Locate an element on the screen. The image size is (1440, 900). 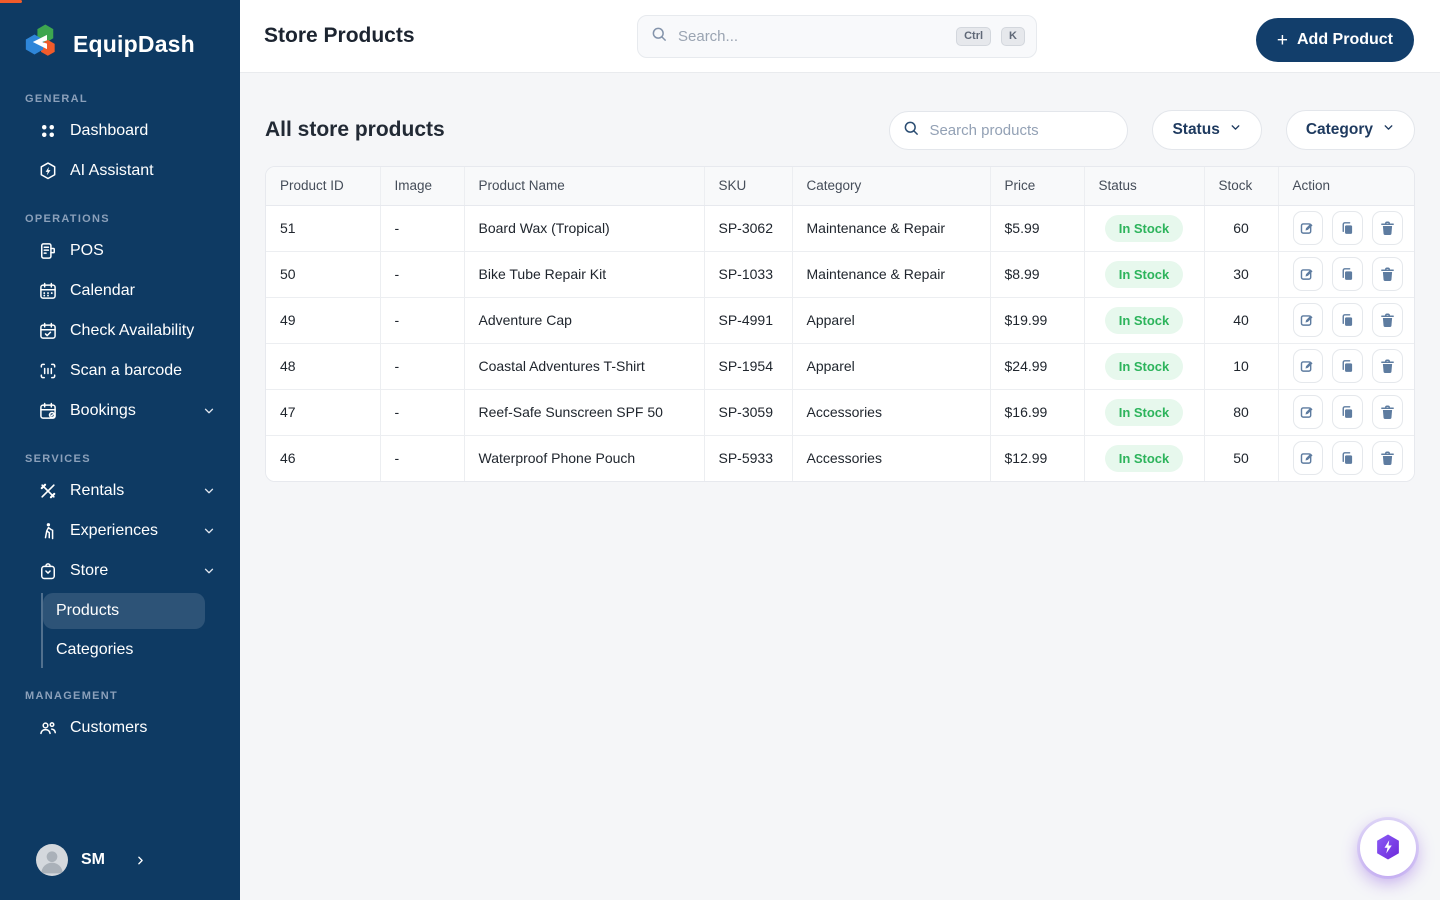
sidebar-item-customers: Customers is located at coordinates (120, 728).